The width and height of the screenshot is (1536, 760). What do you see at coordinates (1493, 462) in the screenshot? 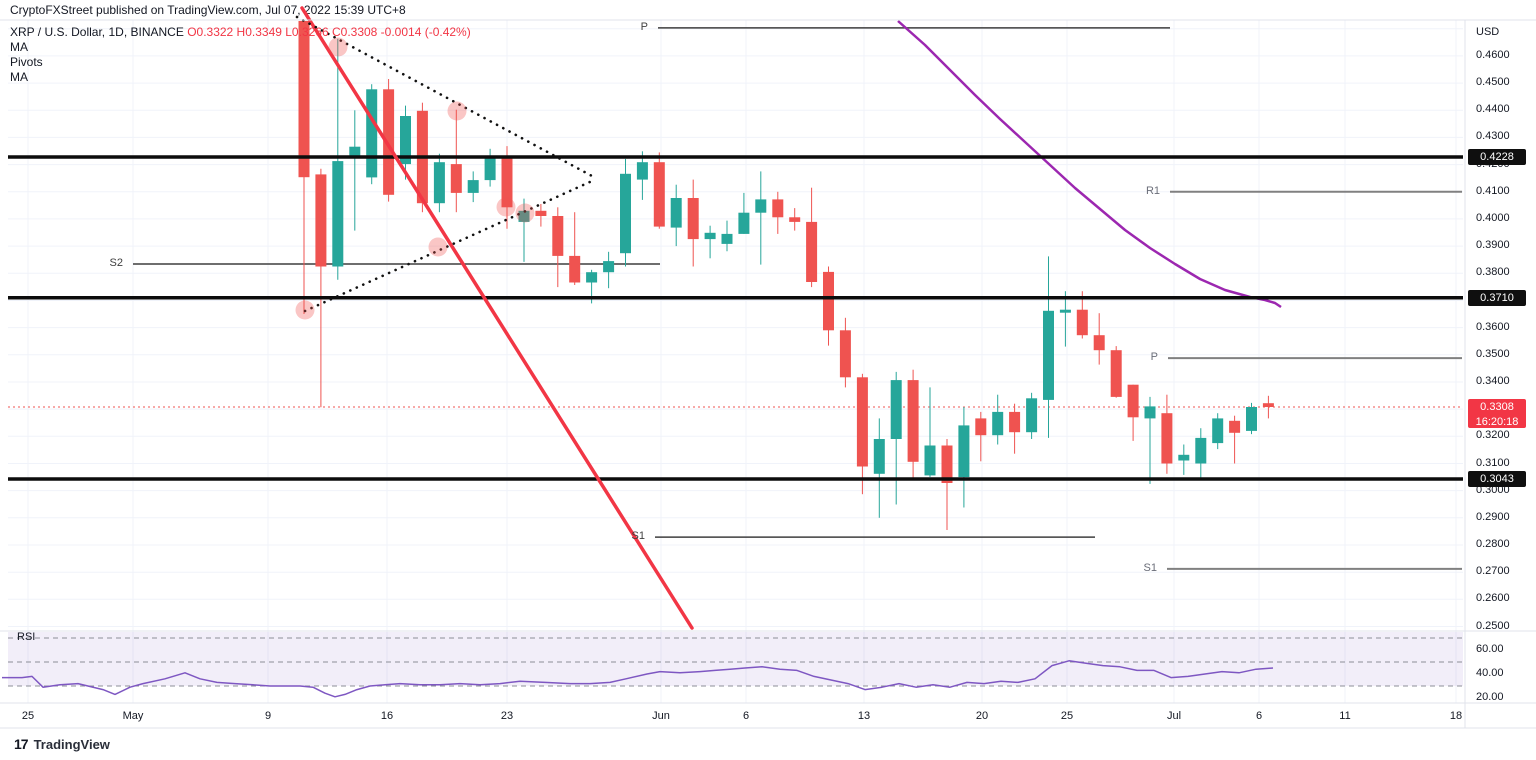
I see `price-tick: 0.3100` at bounding box center [1493, 462].